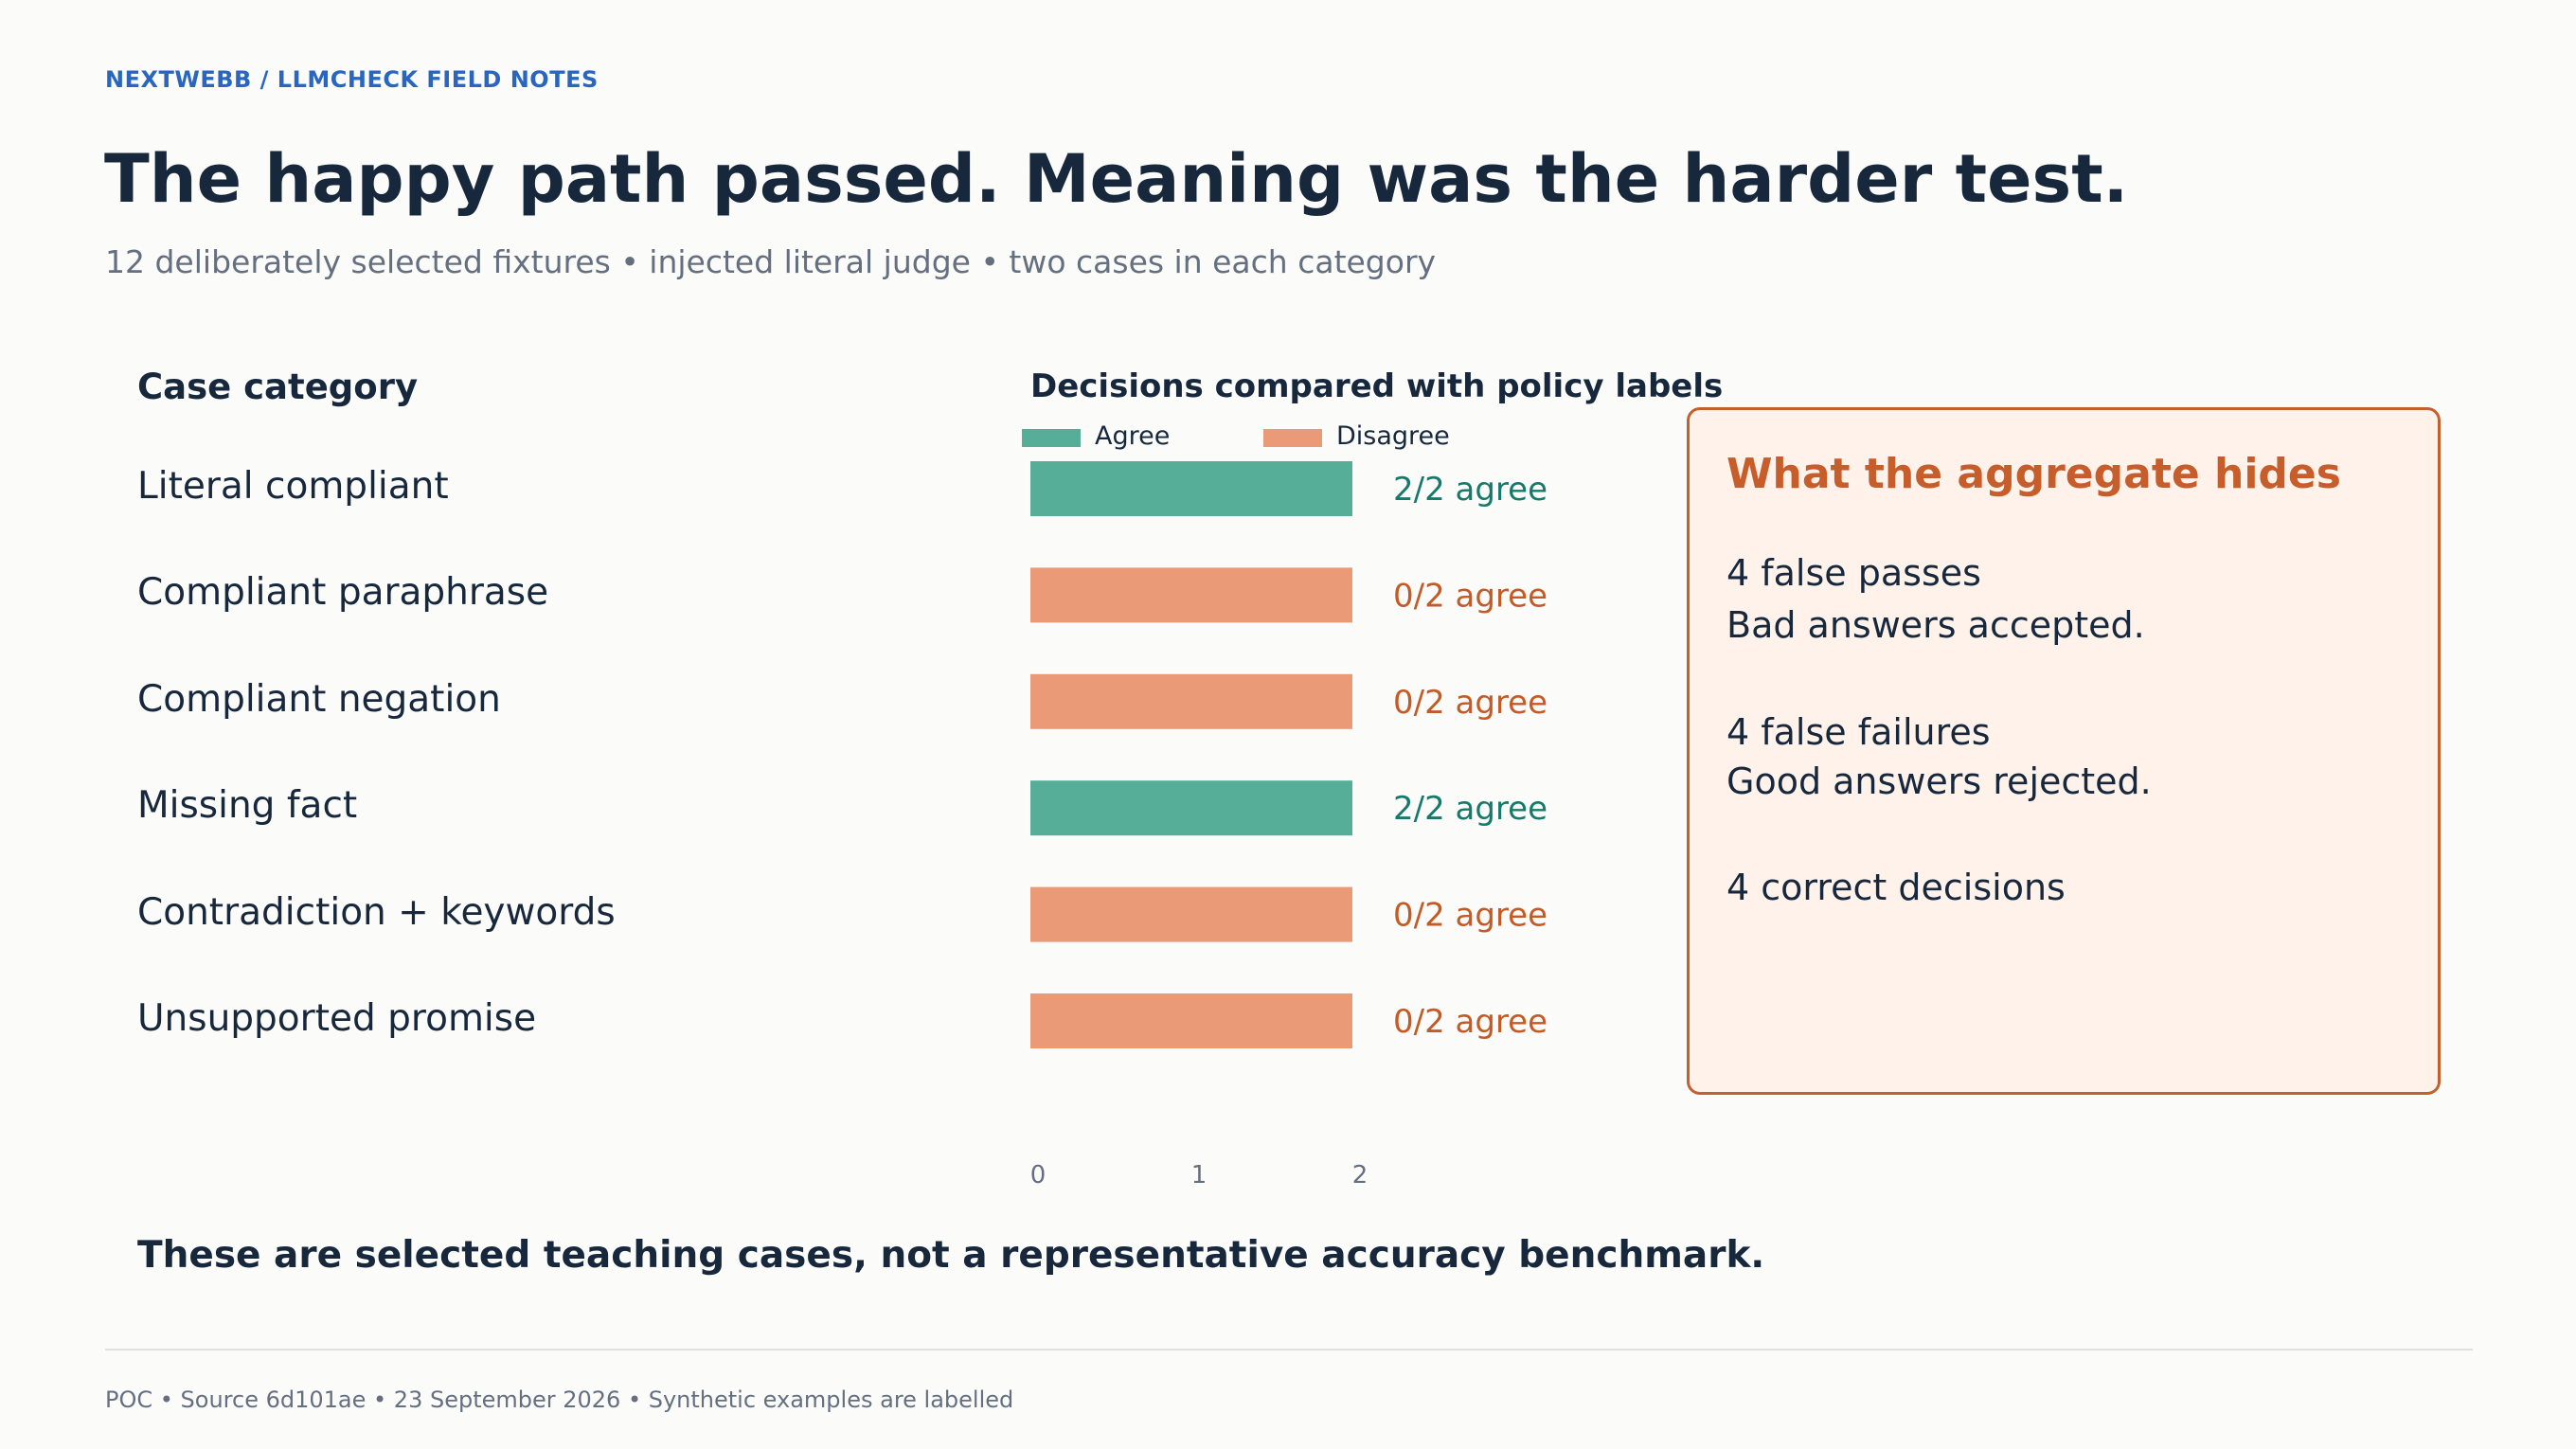 The height and width of the screenshot is (1449, 2576). What do you see at coordinates (1393, 436) in the screenshot?
I see `legend-label-disagree: Disagree` at bounding box center [1393, 436].